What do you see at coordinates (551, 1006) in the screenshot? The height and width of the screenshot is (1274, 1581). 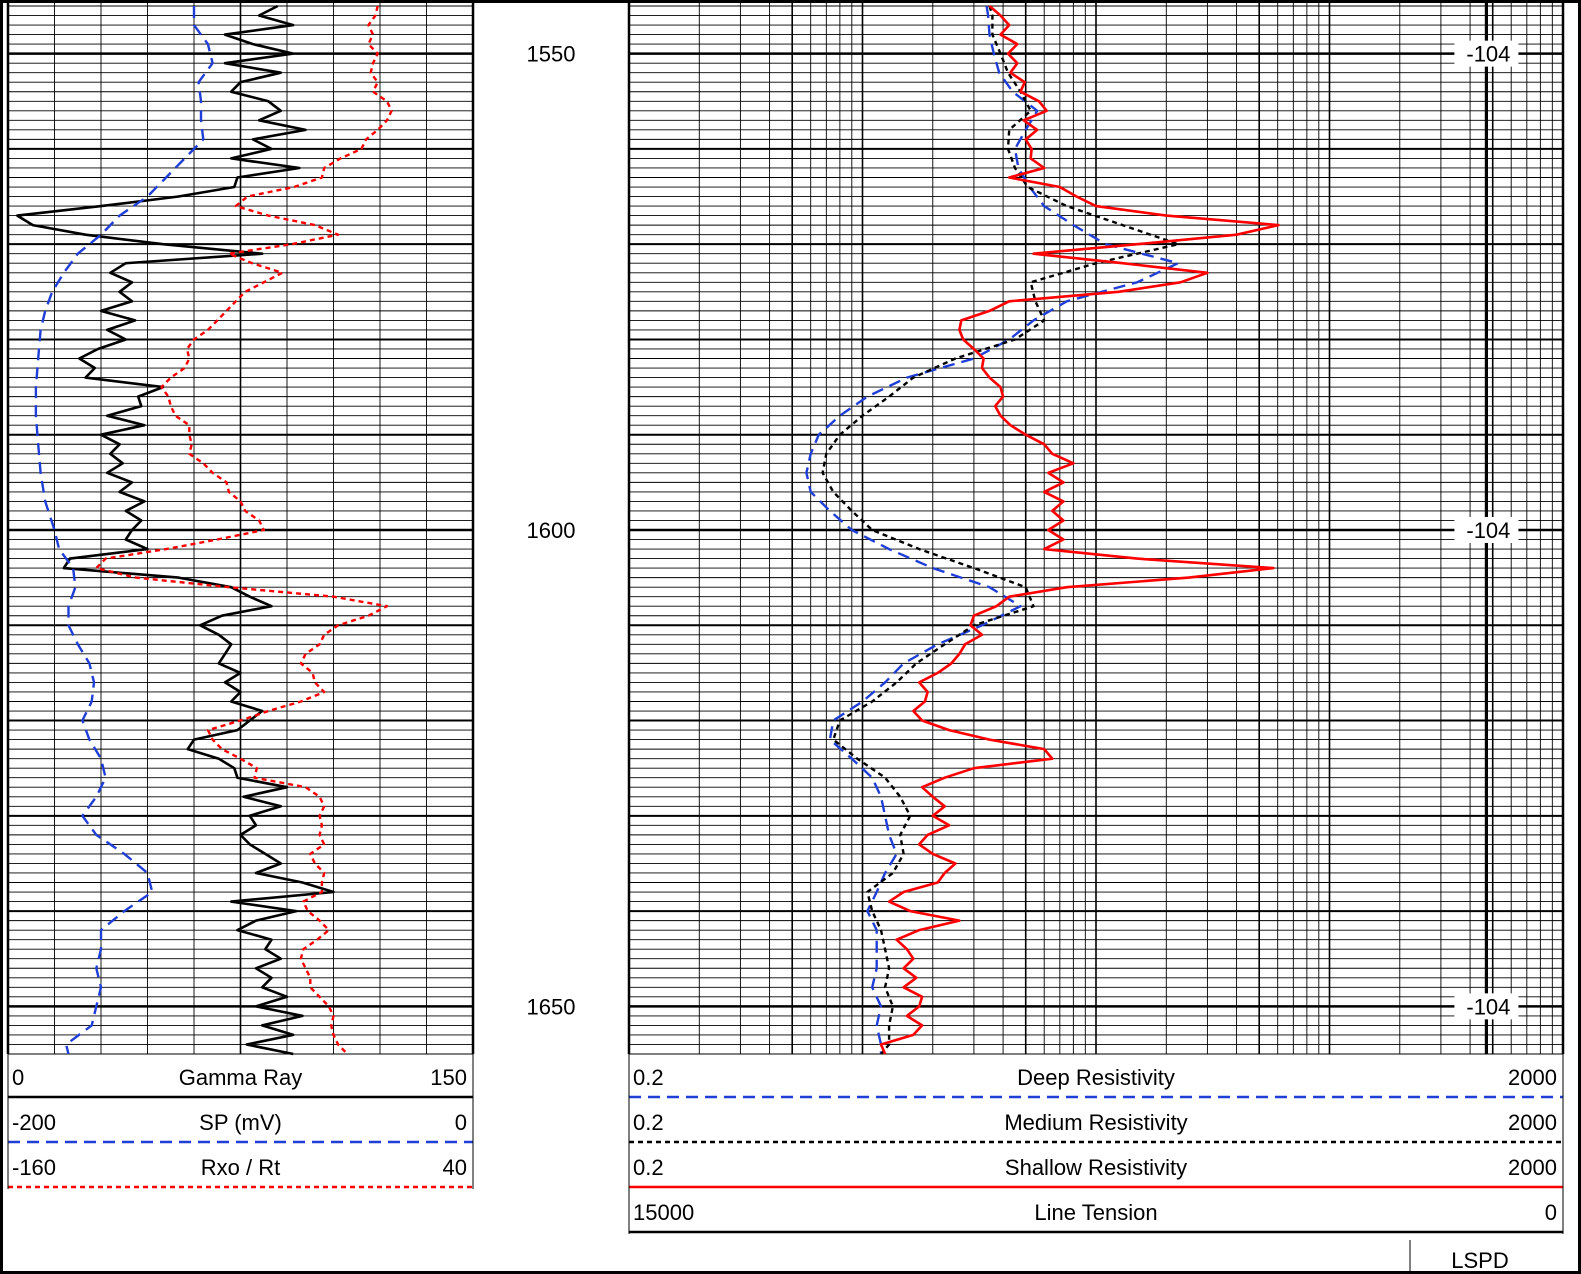 I see `depth-tick-label: 1650` at bounding box center [551, 1006].